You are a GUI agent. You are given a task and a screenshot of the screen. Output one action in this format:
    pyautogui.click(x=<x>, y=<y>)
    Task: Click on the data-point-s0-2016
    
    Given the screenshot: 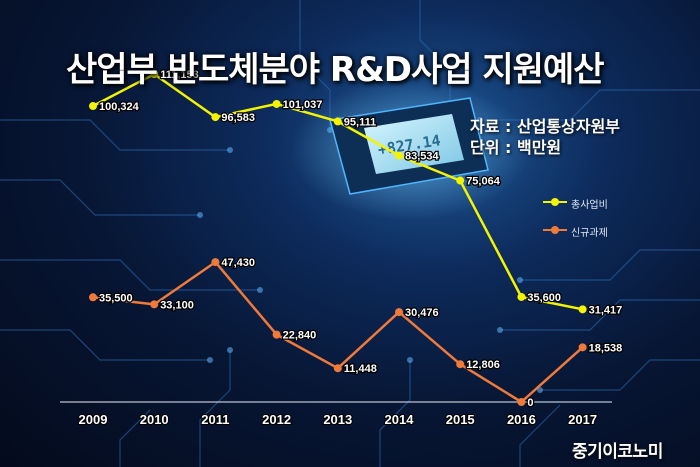 What is the action you would take?
    pyautogui.click(x=521, y=296)
    